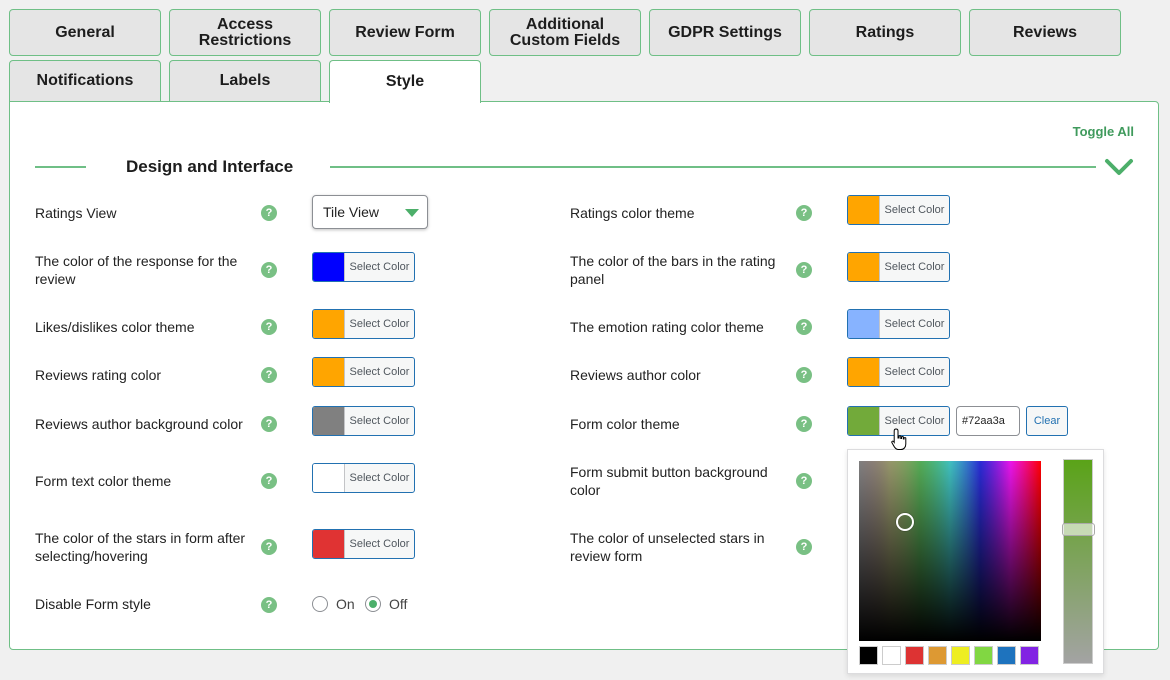 Image resolution: width=1170 pixels, height=680 pixels. I want to click on author-bg-color-button: Select Color, so click(363, 421).